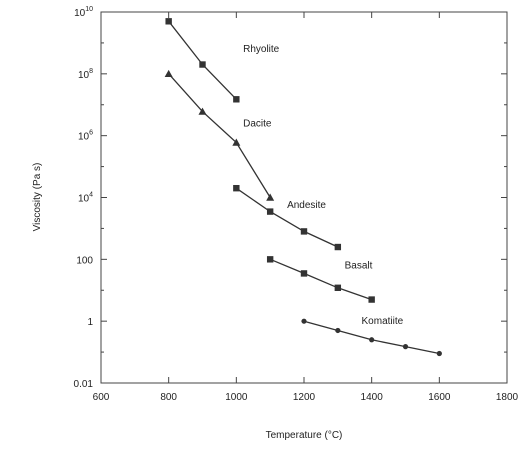 Image resolution: width=523 pixels, height=457 pixels. Describe the element at coordinates (83, 12) in the screenshot. I see `y-tick-label: 10¹⁰` at that location.